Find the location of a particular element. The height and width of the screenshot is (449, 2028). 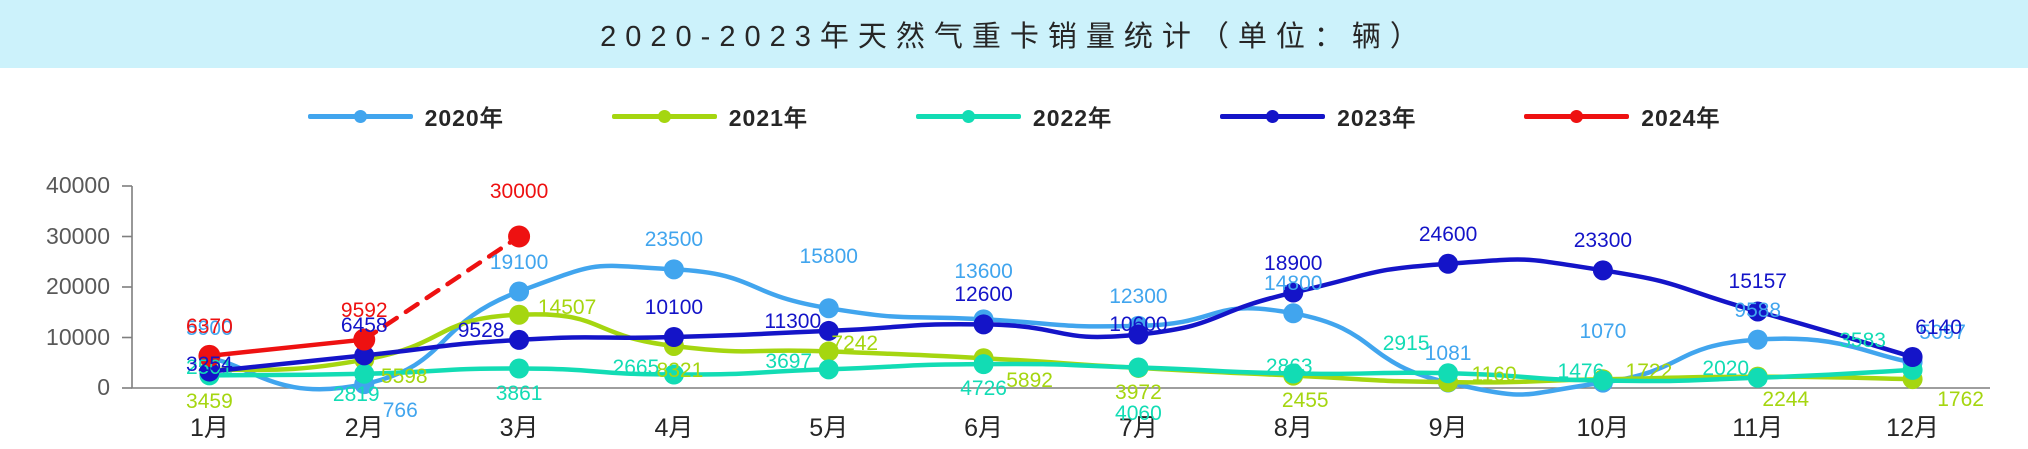

data-label: 5097 is located at coordinates (1942, 333).